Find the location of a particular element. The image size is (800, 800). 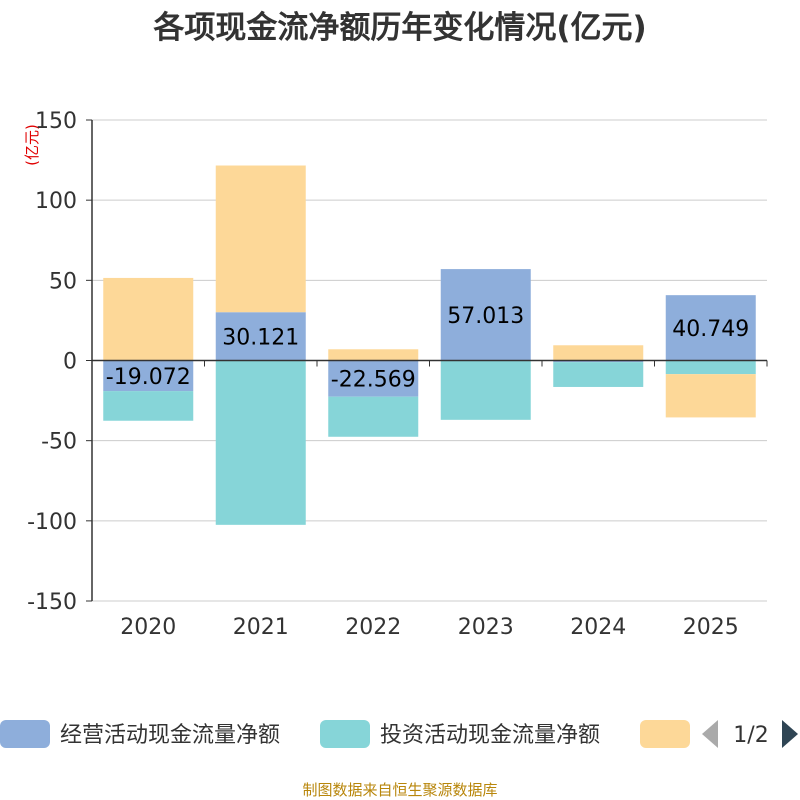

data-label: 57.013 is located at coordinates (485, 316).